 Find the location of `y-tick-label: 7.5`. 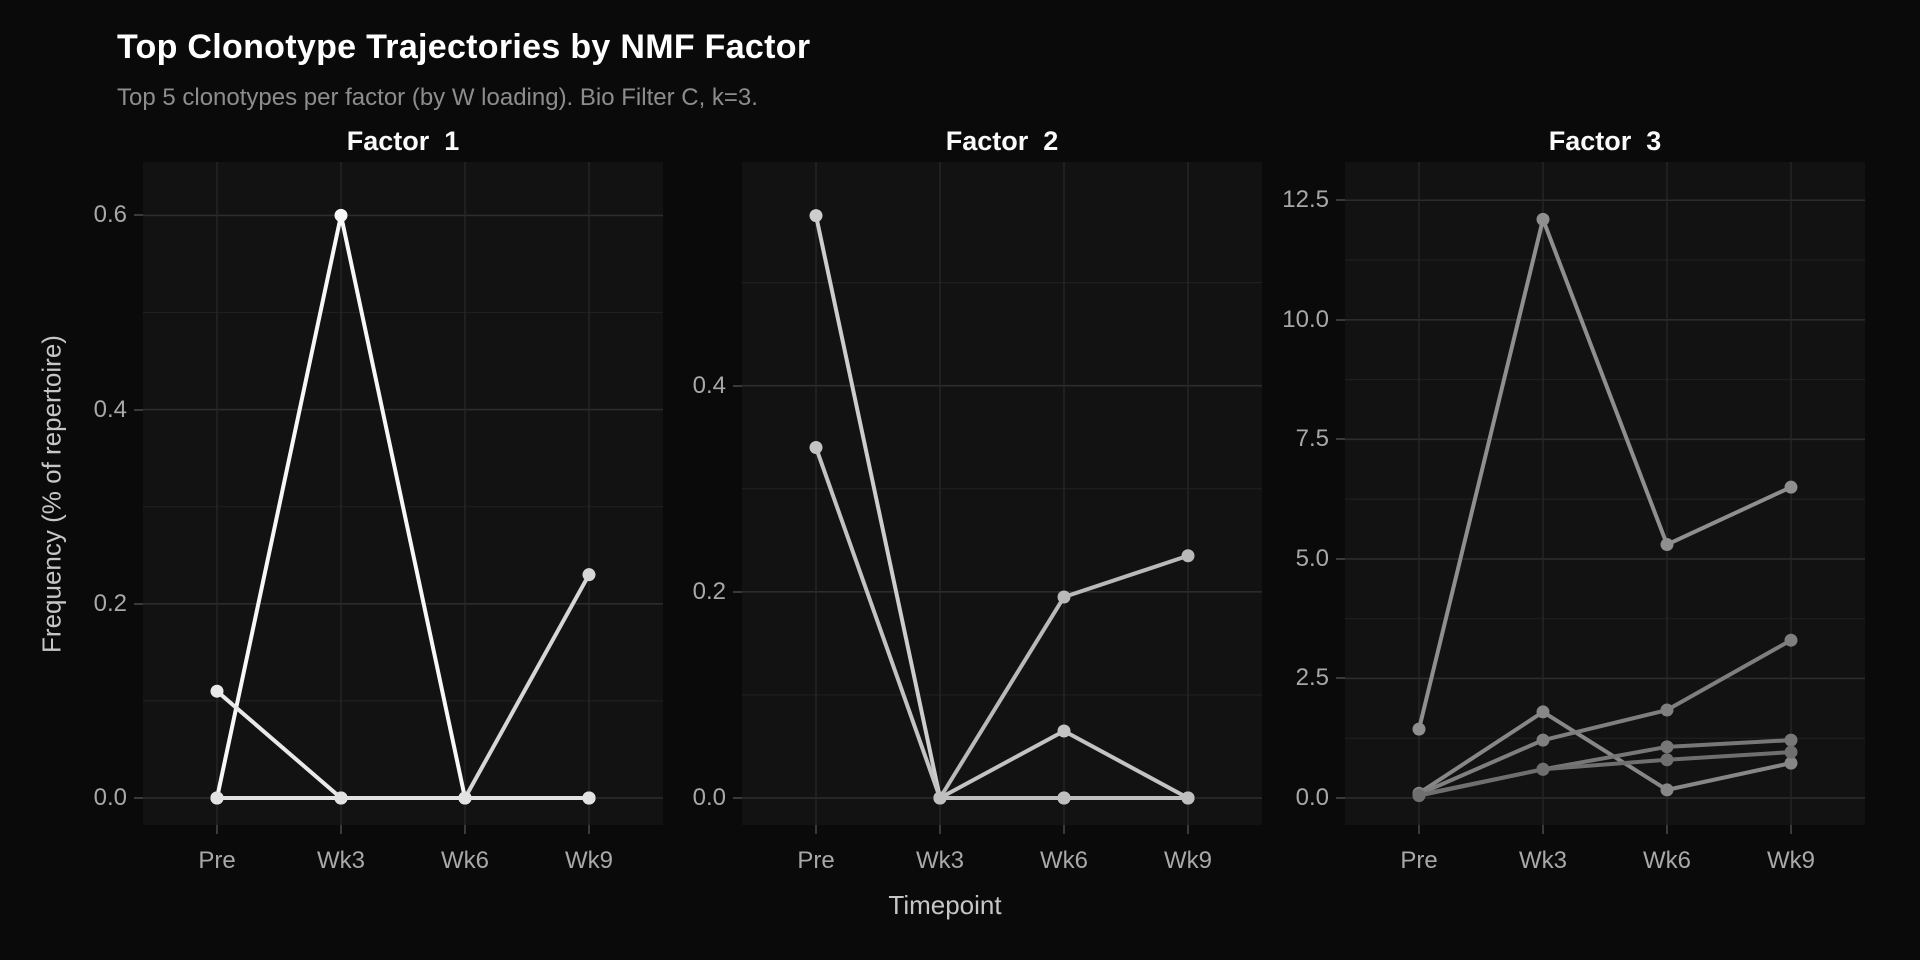

y-tick-label: 7.5 is located at coordinates (1312, 439).